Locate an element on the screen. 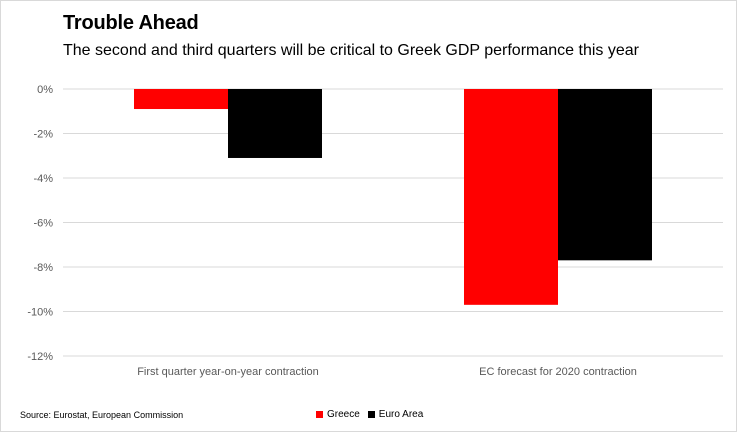 The width and height of the screenshot is (737, 432). legend-swatch-euro-area is located at coordinates (371, 414).